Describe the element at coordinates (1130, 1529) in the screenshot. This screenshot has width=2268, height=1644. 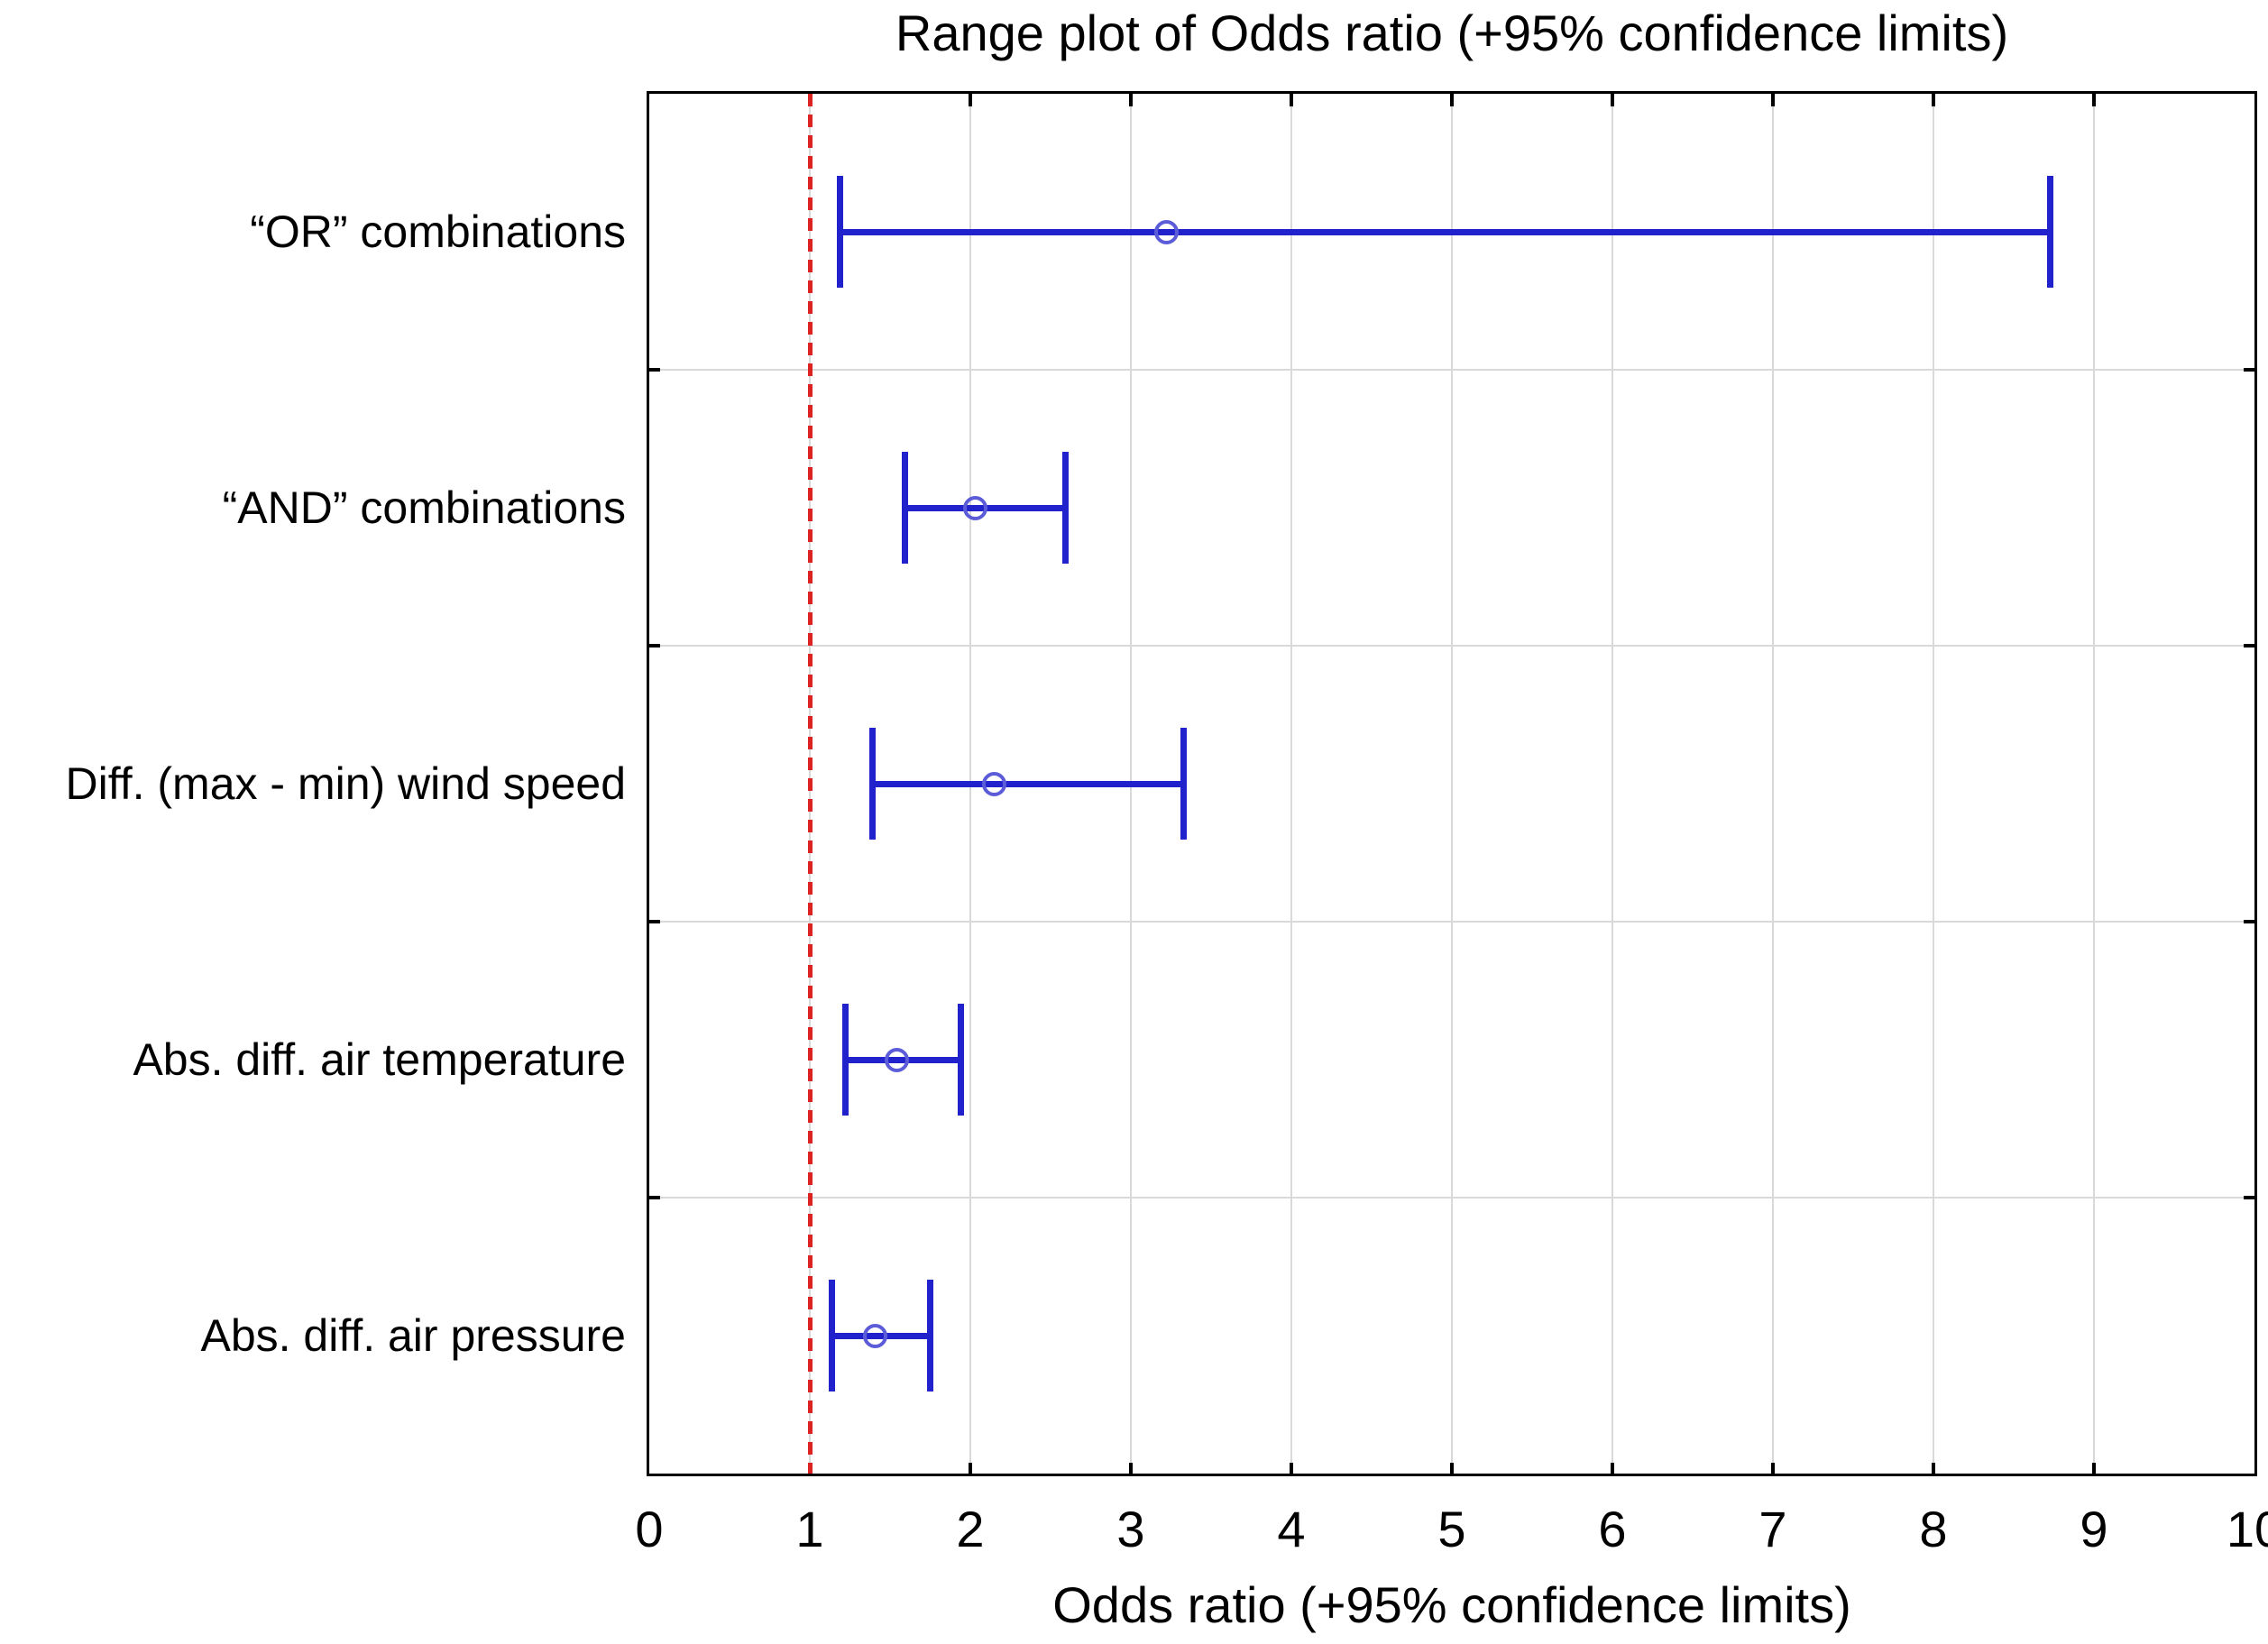
I see `x-axis-tick-label: 3` at that location.